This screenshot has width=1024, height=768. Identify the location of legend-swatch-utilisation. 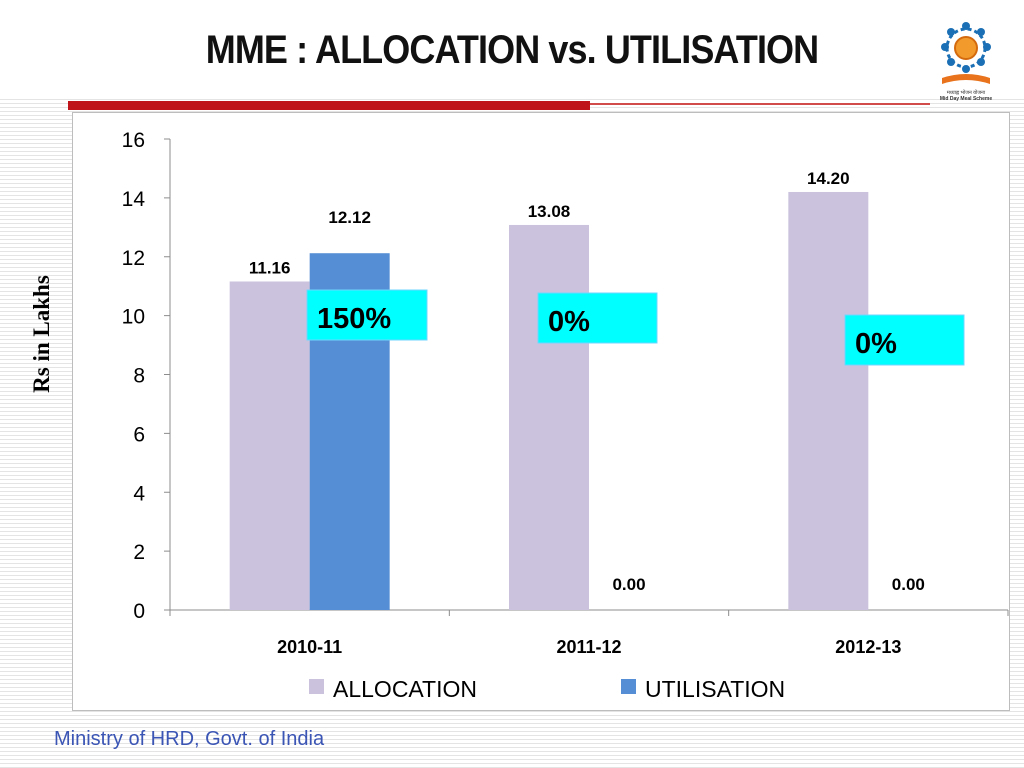
(628, 686).